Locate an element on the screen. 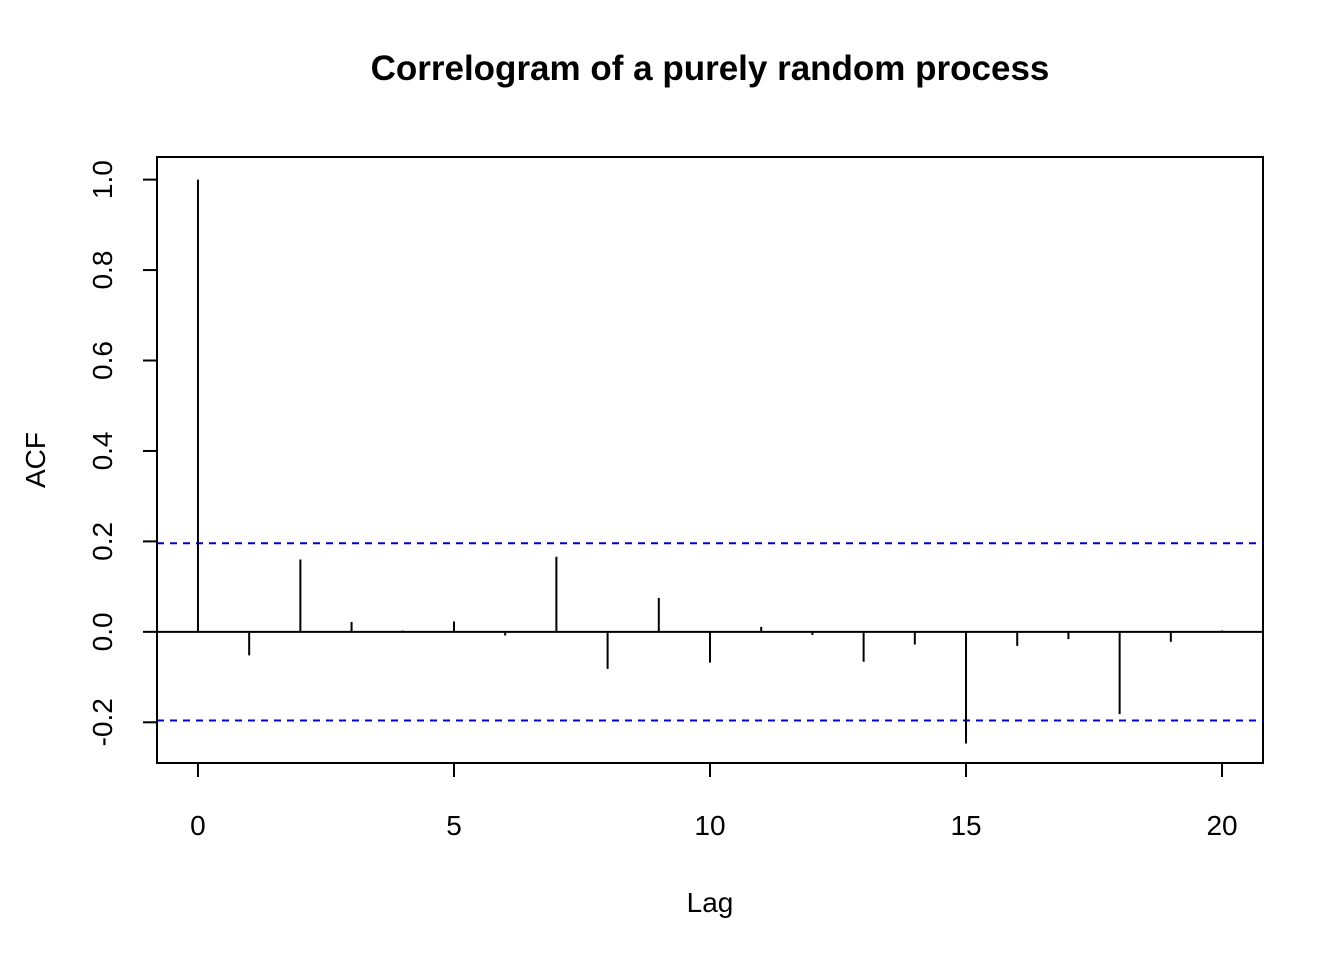 The width and height of the screenshot is (1344, 960). y-axis-label: ACF is located at coordinates (35, 460).